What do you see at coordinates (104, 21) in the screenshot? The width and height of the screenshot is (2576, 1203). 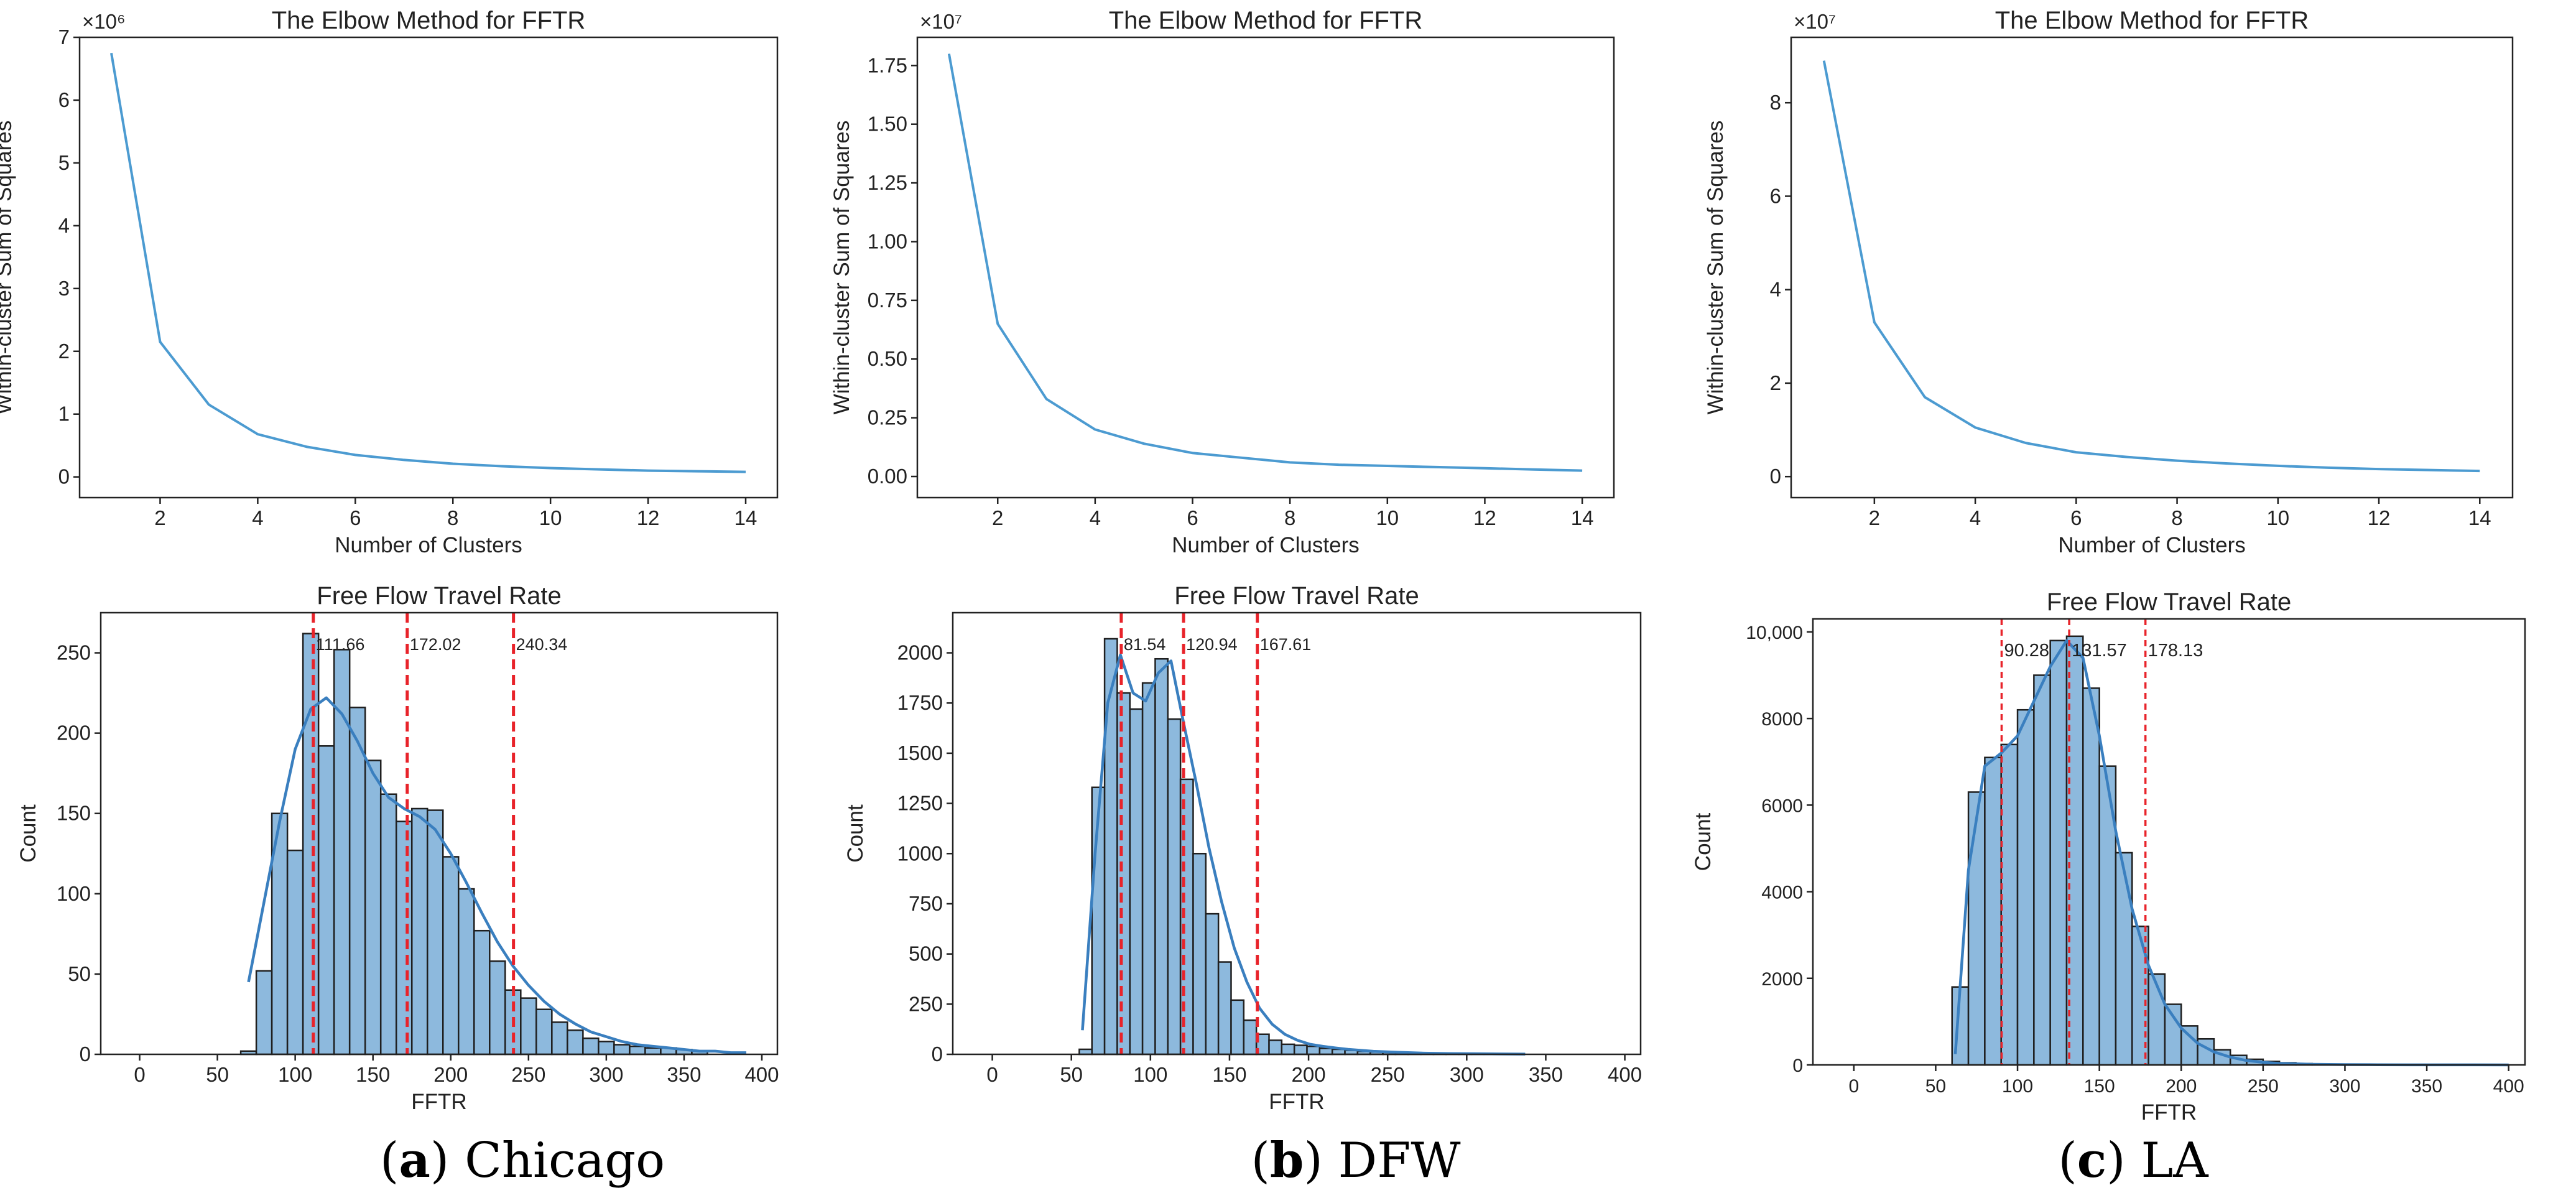 I see `axis-multiplier-label: ×10⁶` at bounding box center [104, 21].